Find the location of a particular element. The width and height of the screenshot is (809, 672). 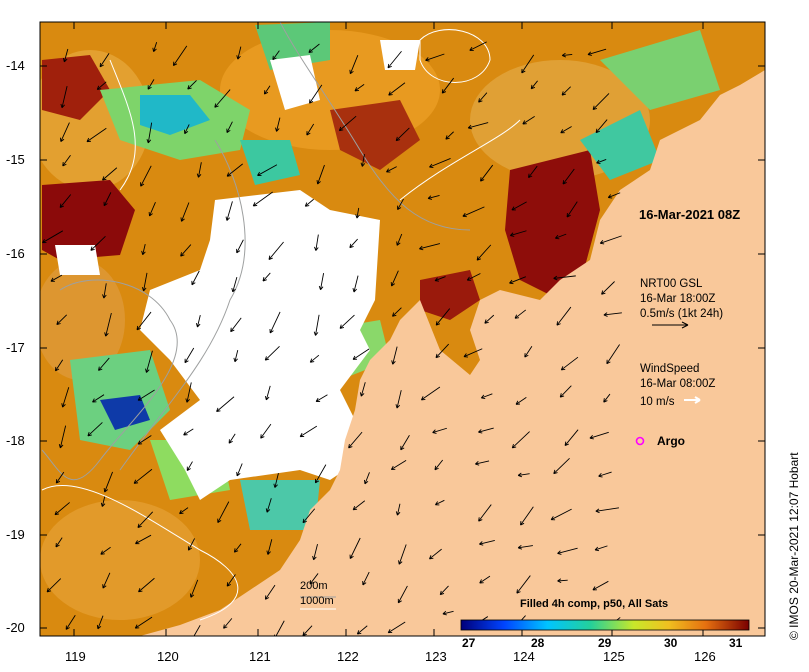

colorbar-tick-label: 30 is located at coordinates (671, 643).